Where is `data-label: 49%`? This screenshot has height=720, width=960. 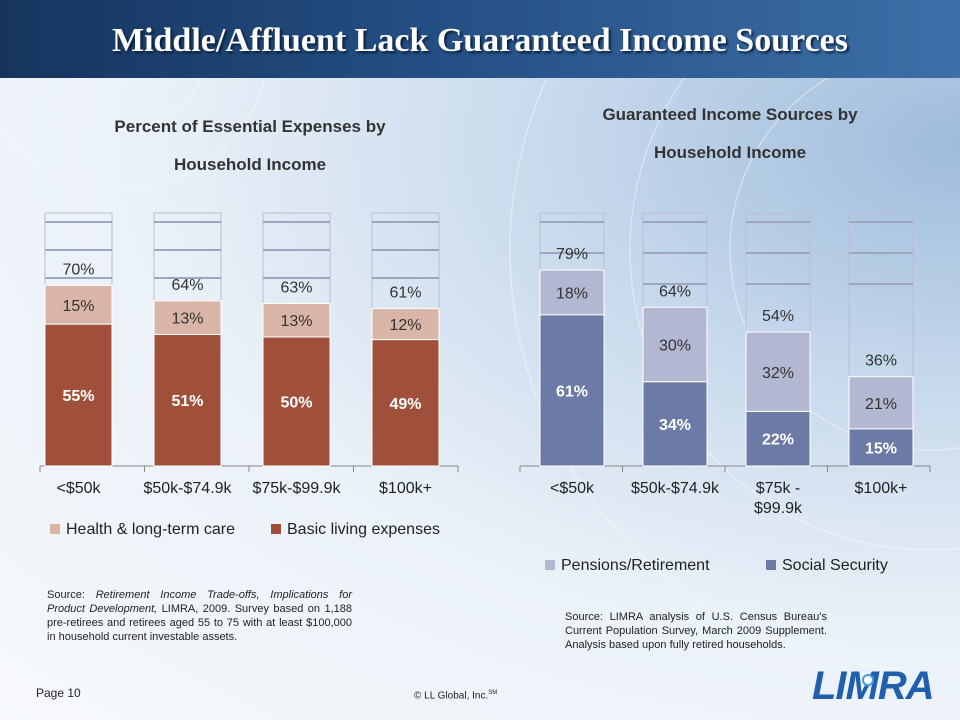 data-label: 49% is located at coordinates (405, 404).